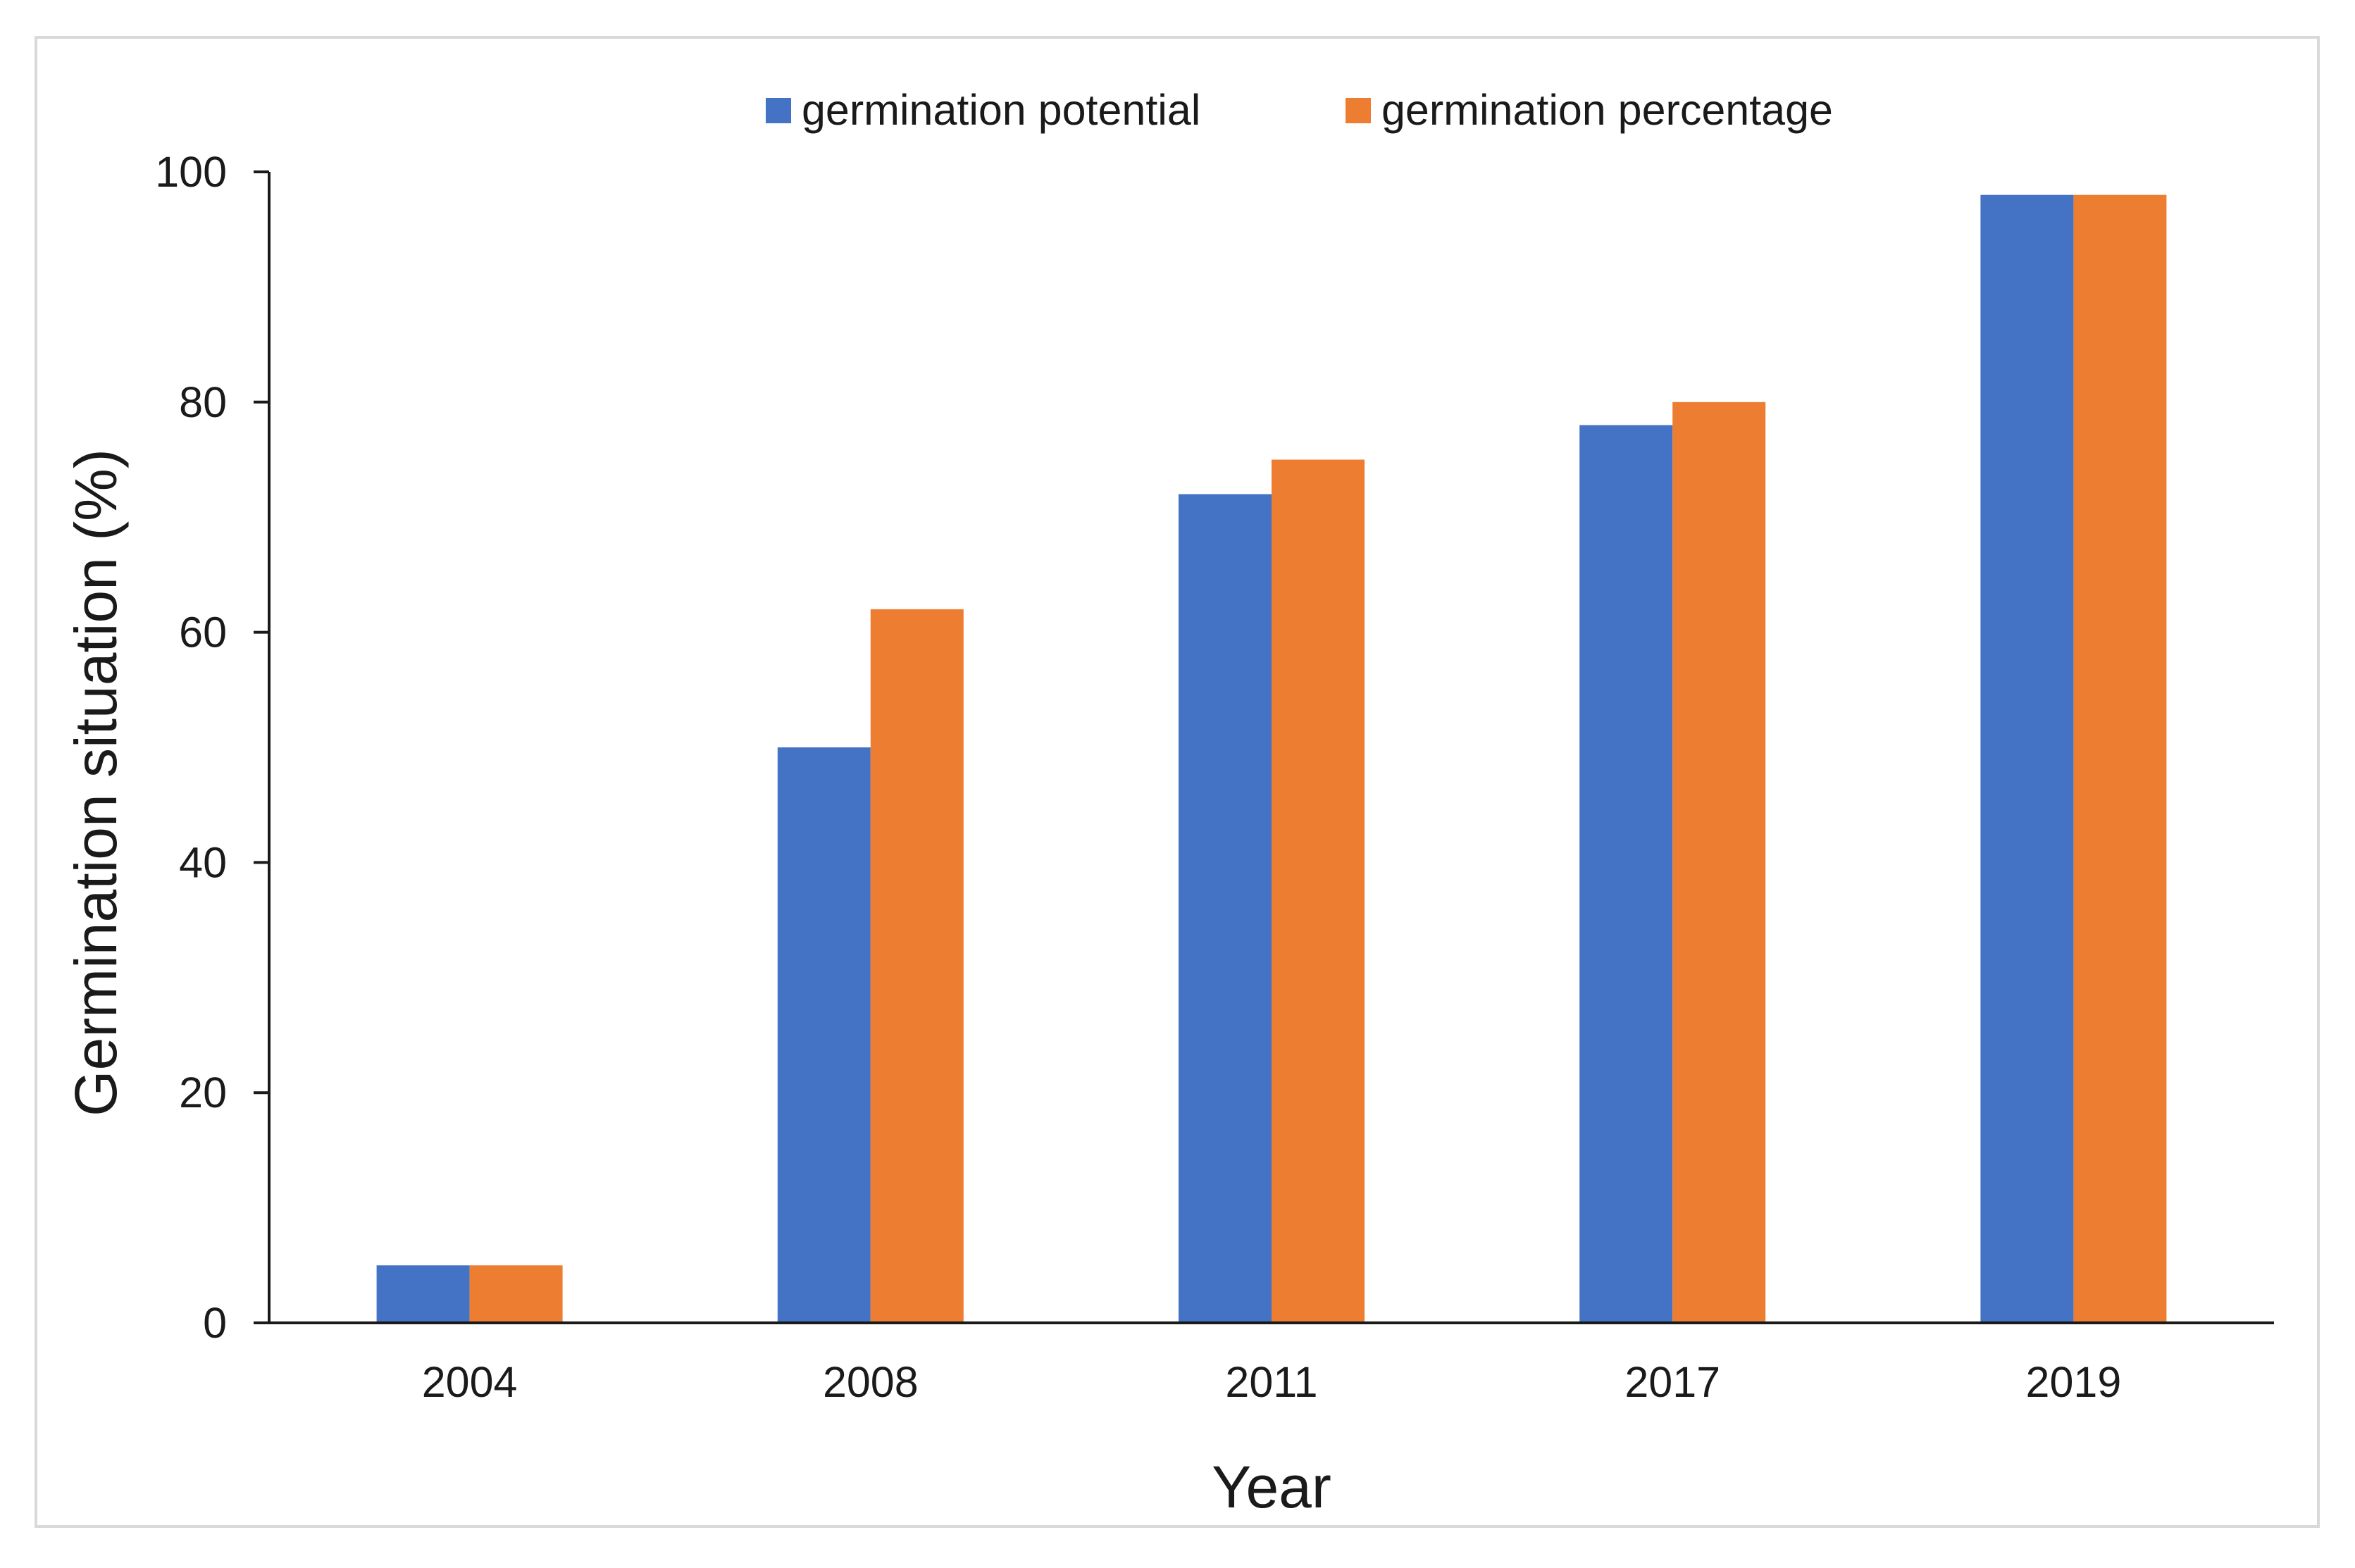 This screenshot has width=2355, height=1568. What do you see at coordinates (1001, 110) in the screenshot?
I see `legend-label: germination potential` at bounding box center [1001, 110].